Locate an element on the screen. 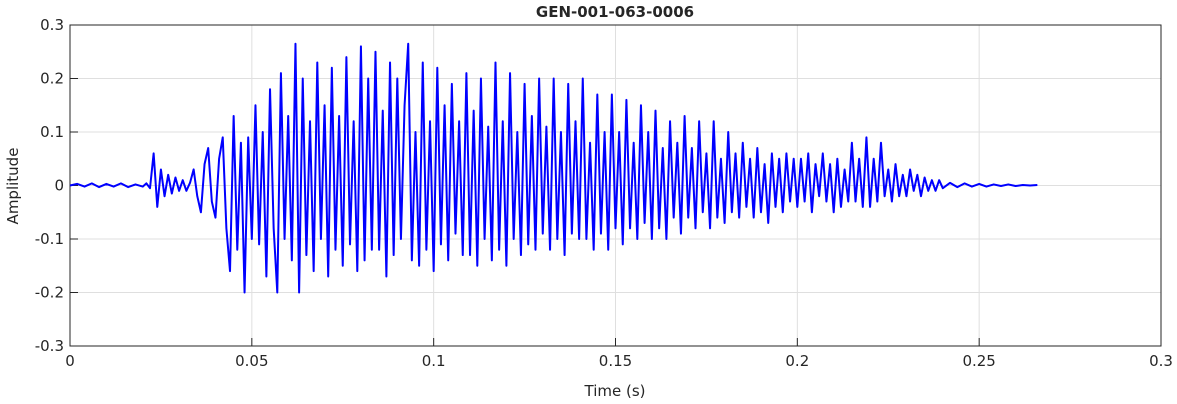 Image resolution: width=1177 pixels, height=404 pixels. y-tick-label: 0 is located at coordinates (59, 186).